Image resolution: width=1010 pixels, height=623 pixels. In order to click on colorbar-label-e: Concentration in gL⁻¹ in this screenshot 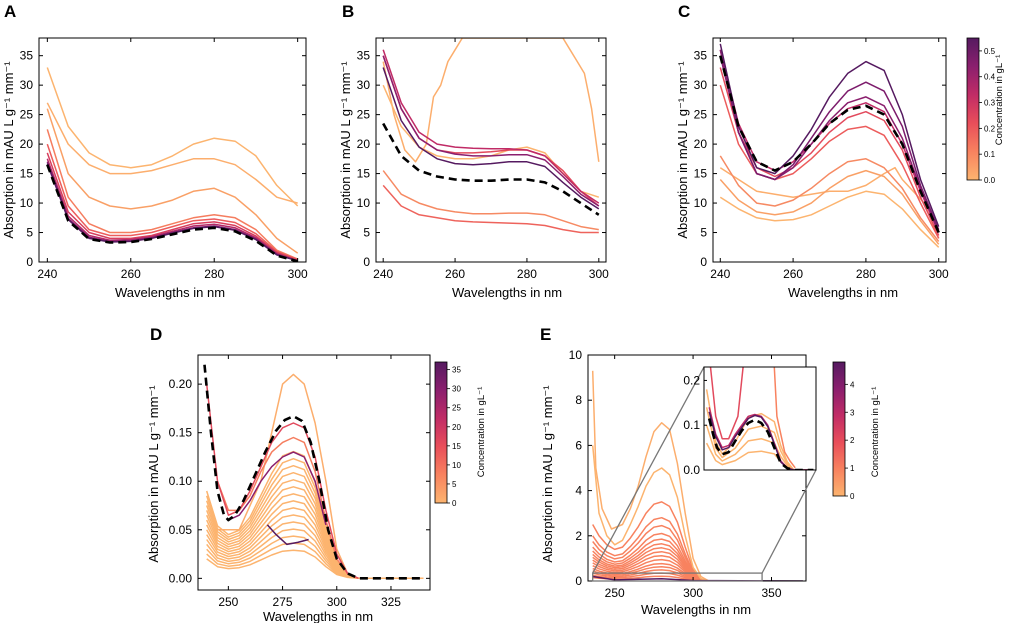, I will do `click(875, 432)`.